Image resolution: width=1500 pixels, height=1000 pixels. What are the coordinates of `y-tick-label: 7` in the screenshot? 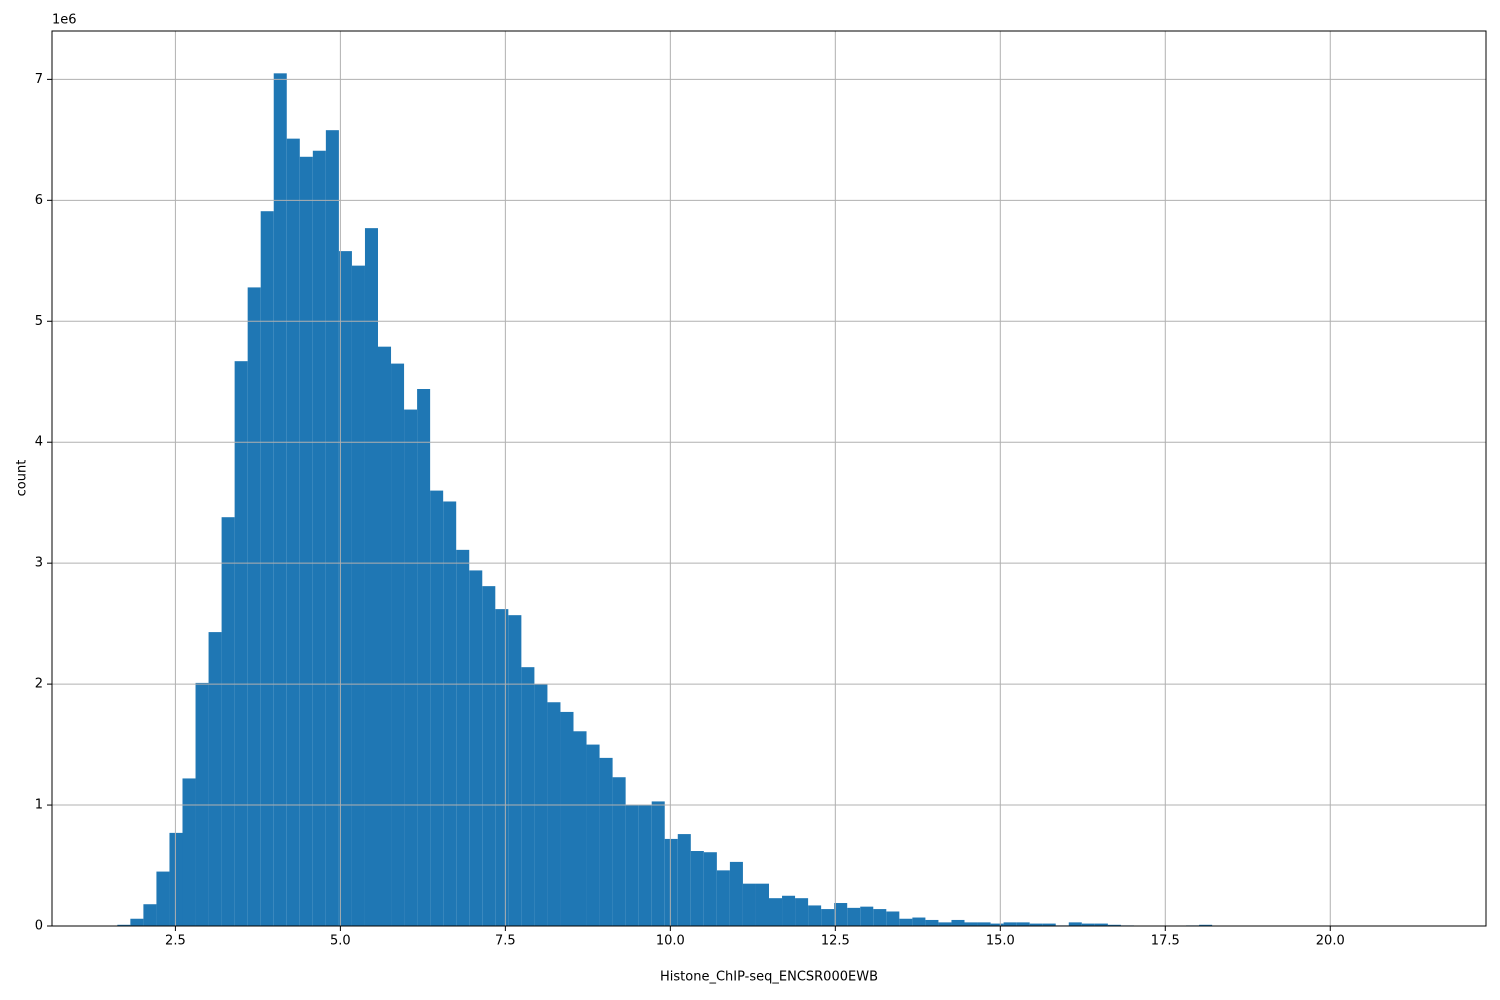 It's located at (39, 79).